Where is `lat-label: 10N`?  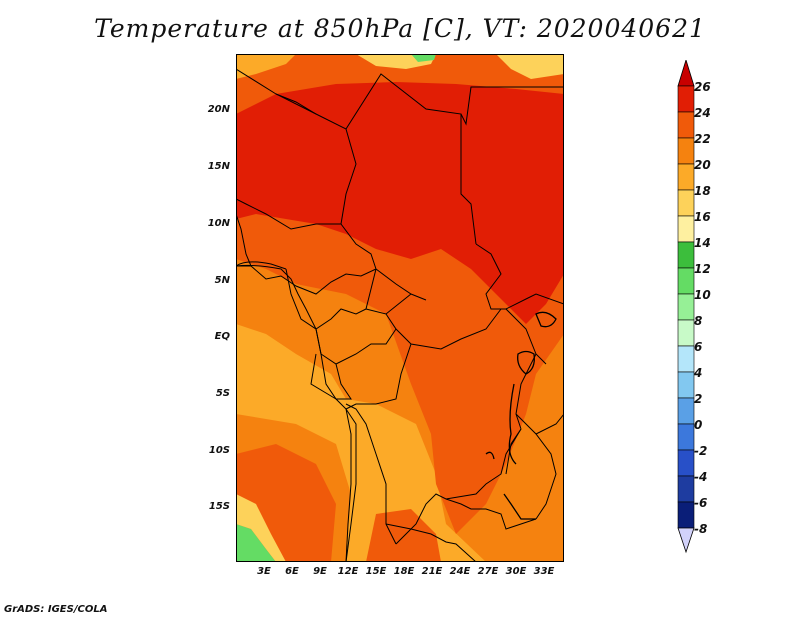
lat-label: 10N is located at coordinates (218, 223).